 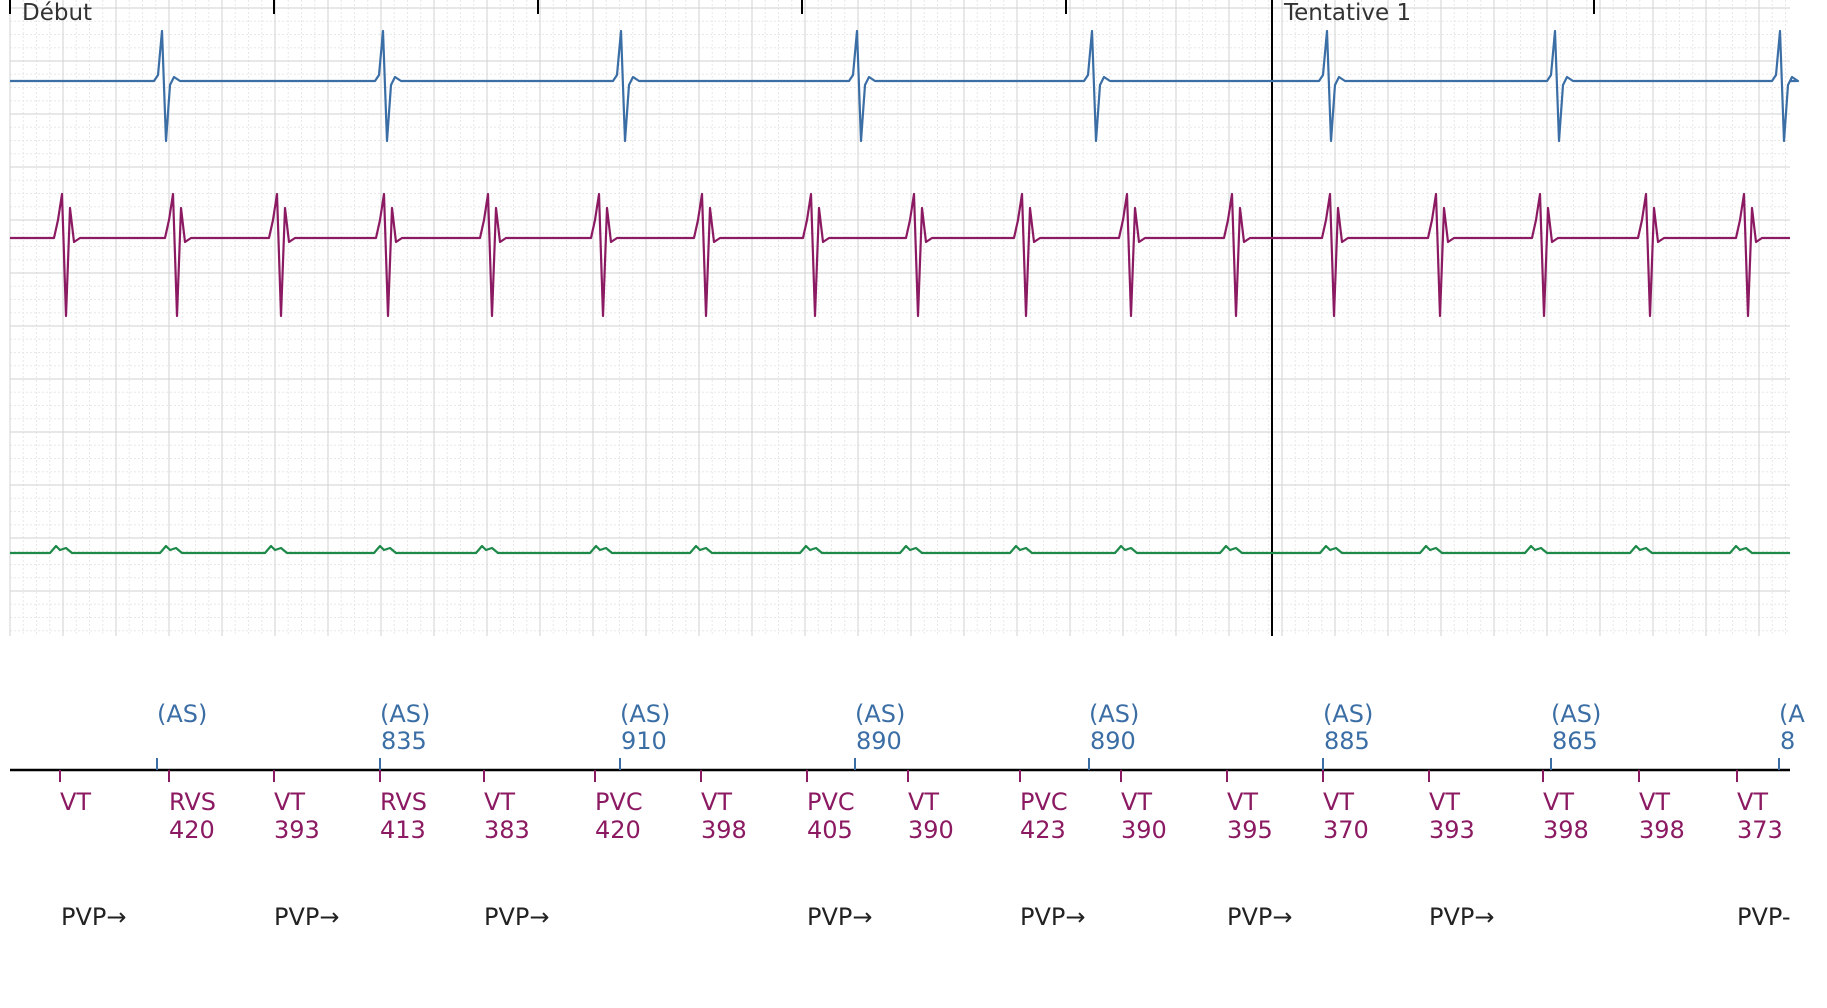 What do you see at coordinates (1043, 830) in the screenshot?
I see `ventricular-marker-interval: 423` at bounding box center [1043, 830].